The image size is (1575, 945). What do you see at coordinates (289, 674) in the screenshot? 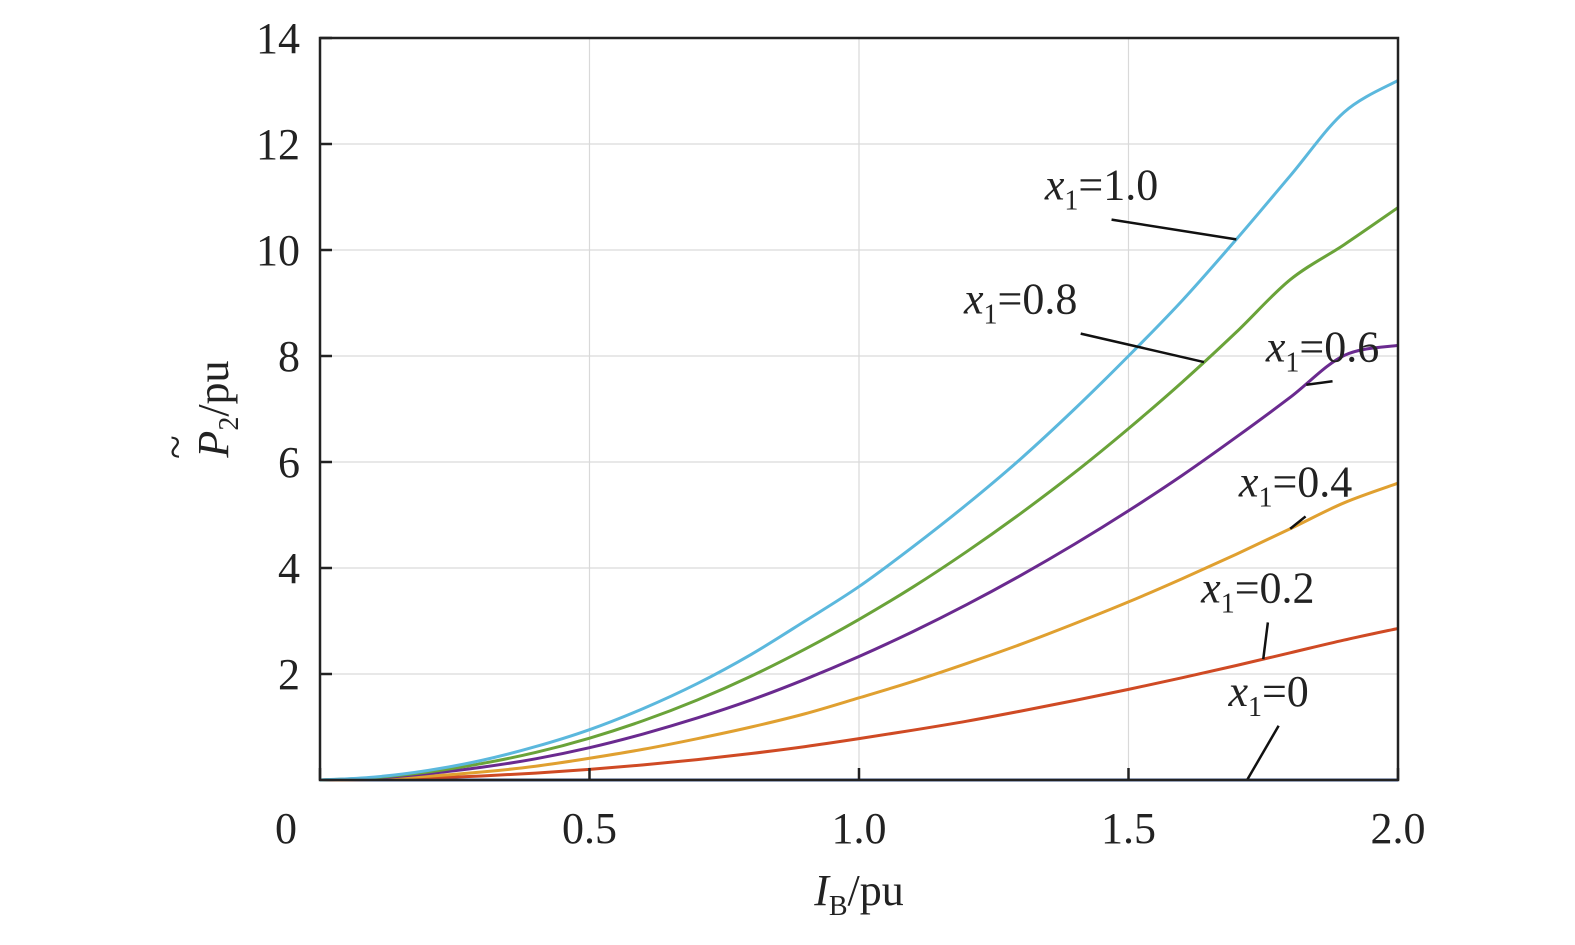
I see `y-tick-label: 2` at bounding box center [289, 674].